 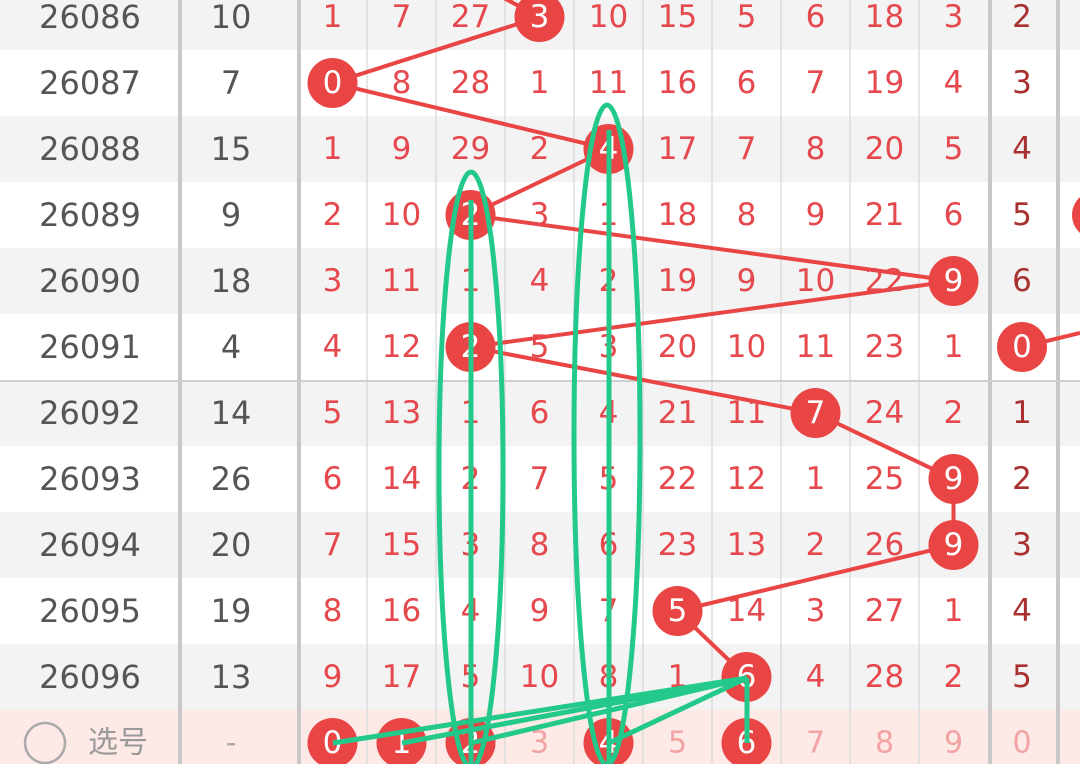 I want to click on extra-count: 2, so click(x=1022, y=17).